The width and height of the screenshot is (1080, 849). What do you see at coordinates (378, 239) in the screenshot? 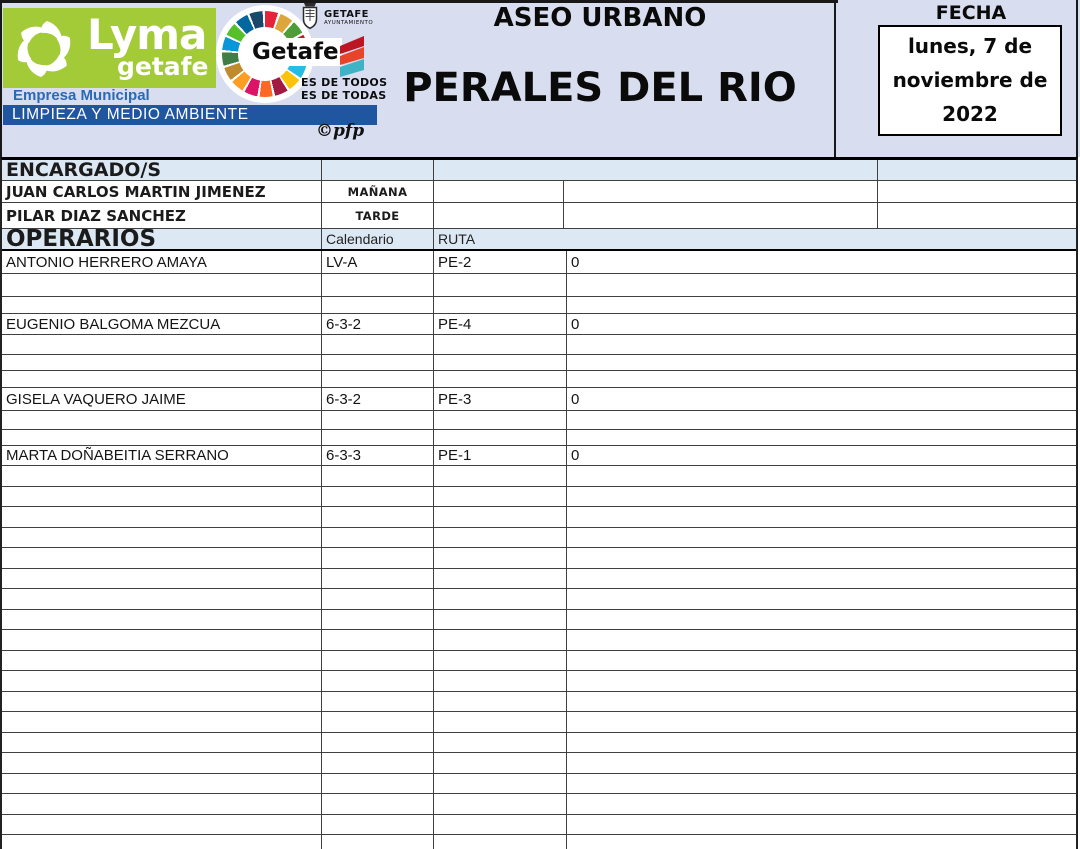
I see `col-header-calendario: Calendario` at bounding box center [378, 239].